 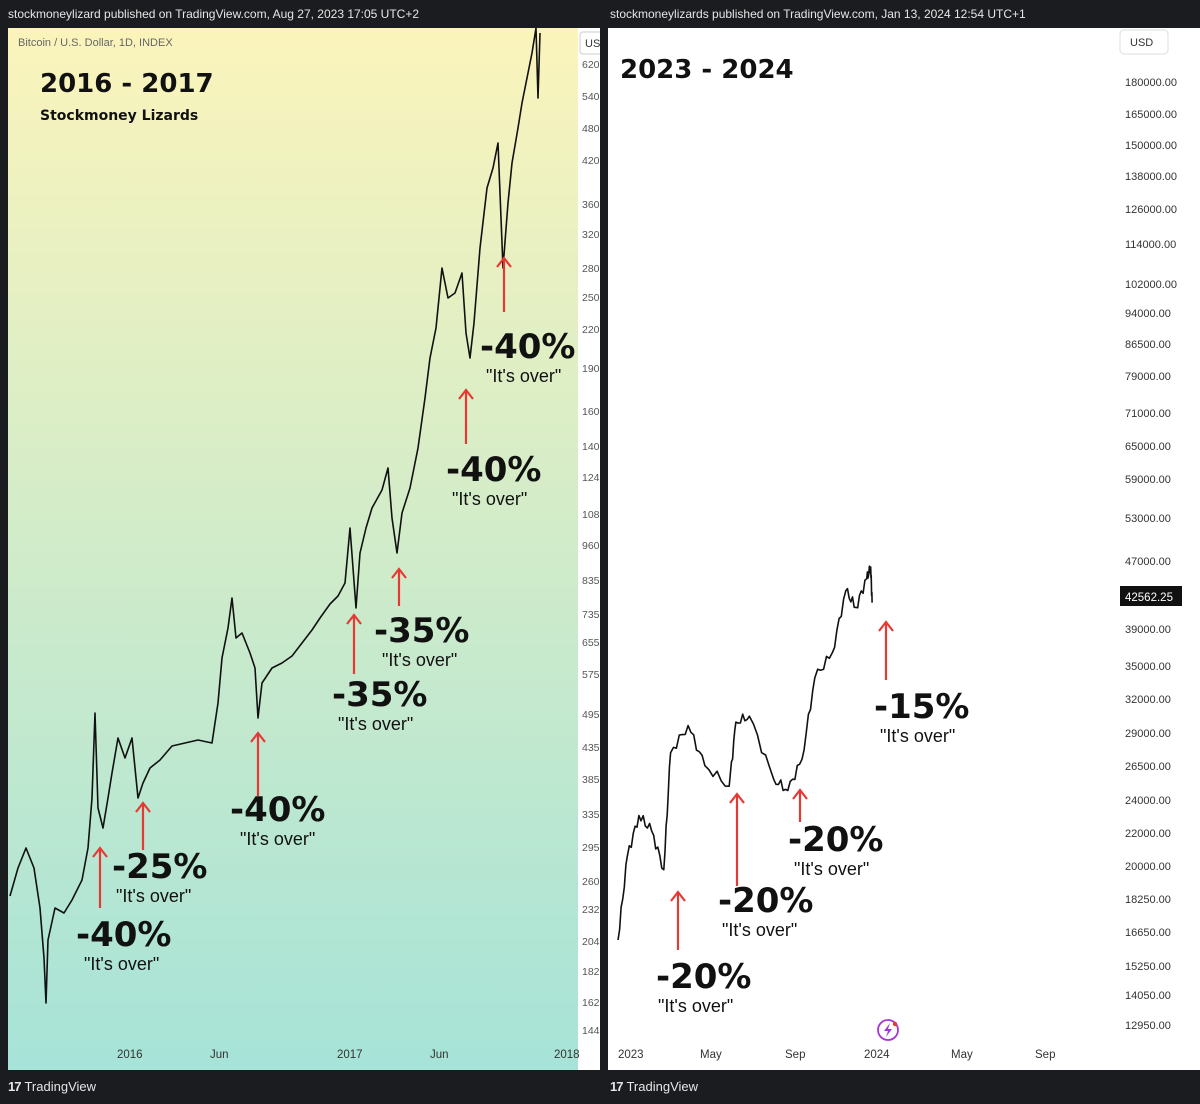 I want to click on price-tick-label: 232, so click(x=591, y=910).